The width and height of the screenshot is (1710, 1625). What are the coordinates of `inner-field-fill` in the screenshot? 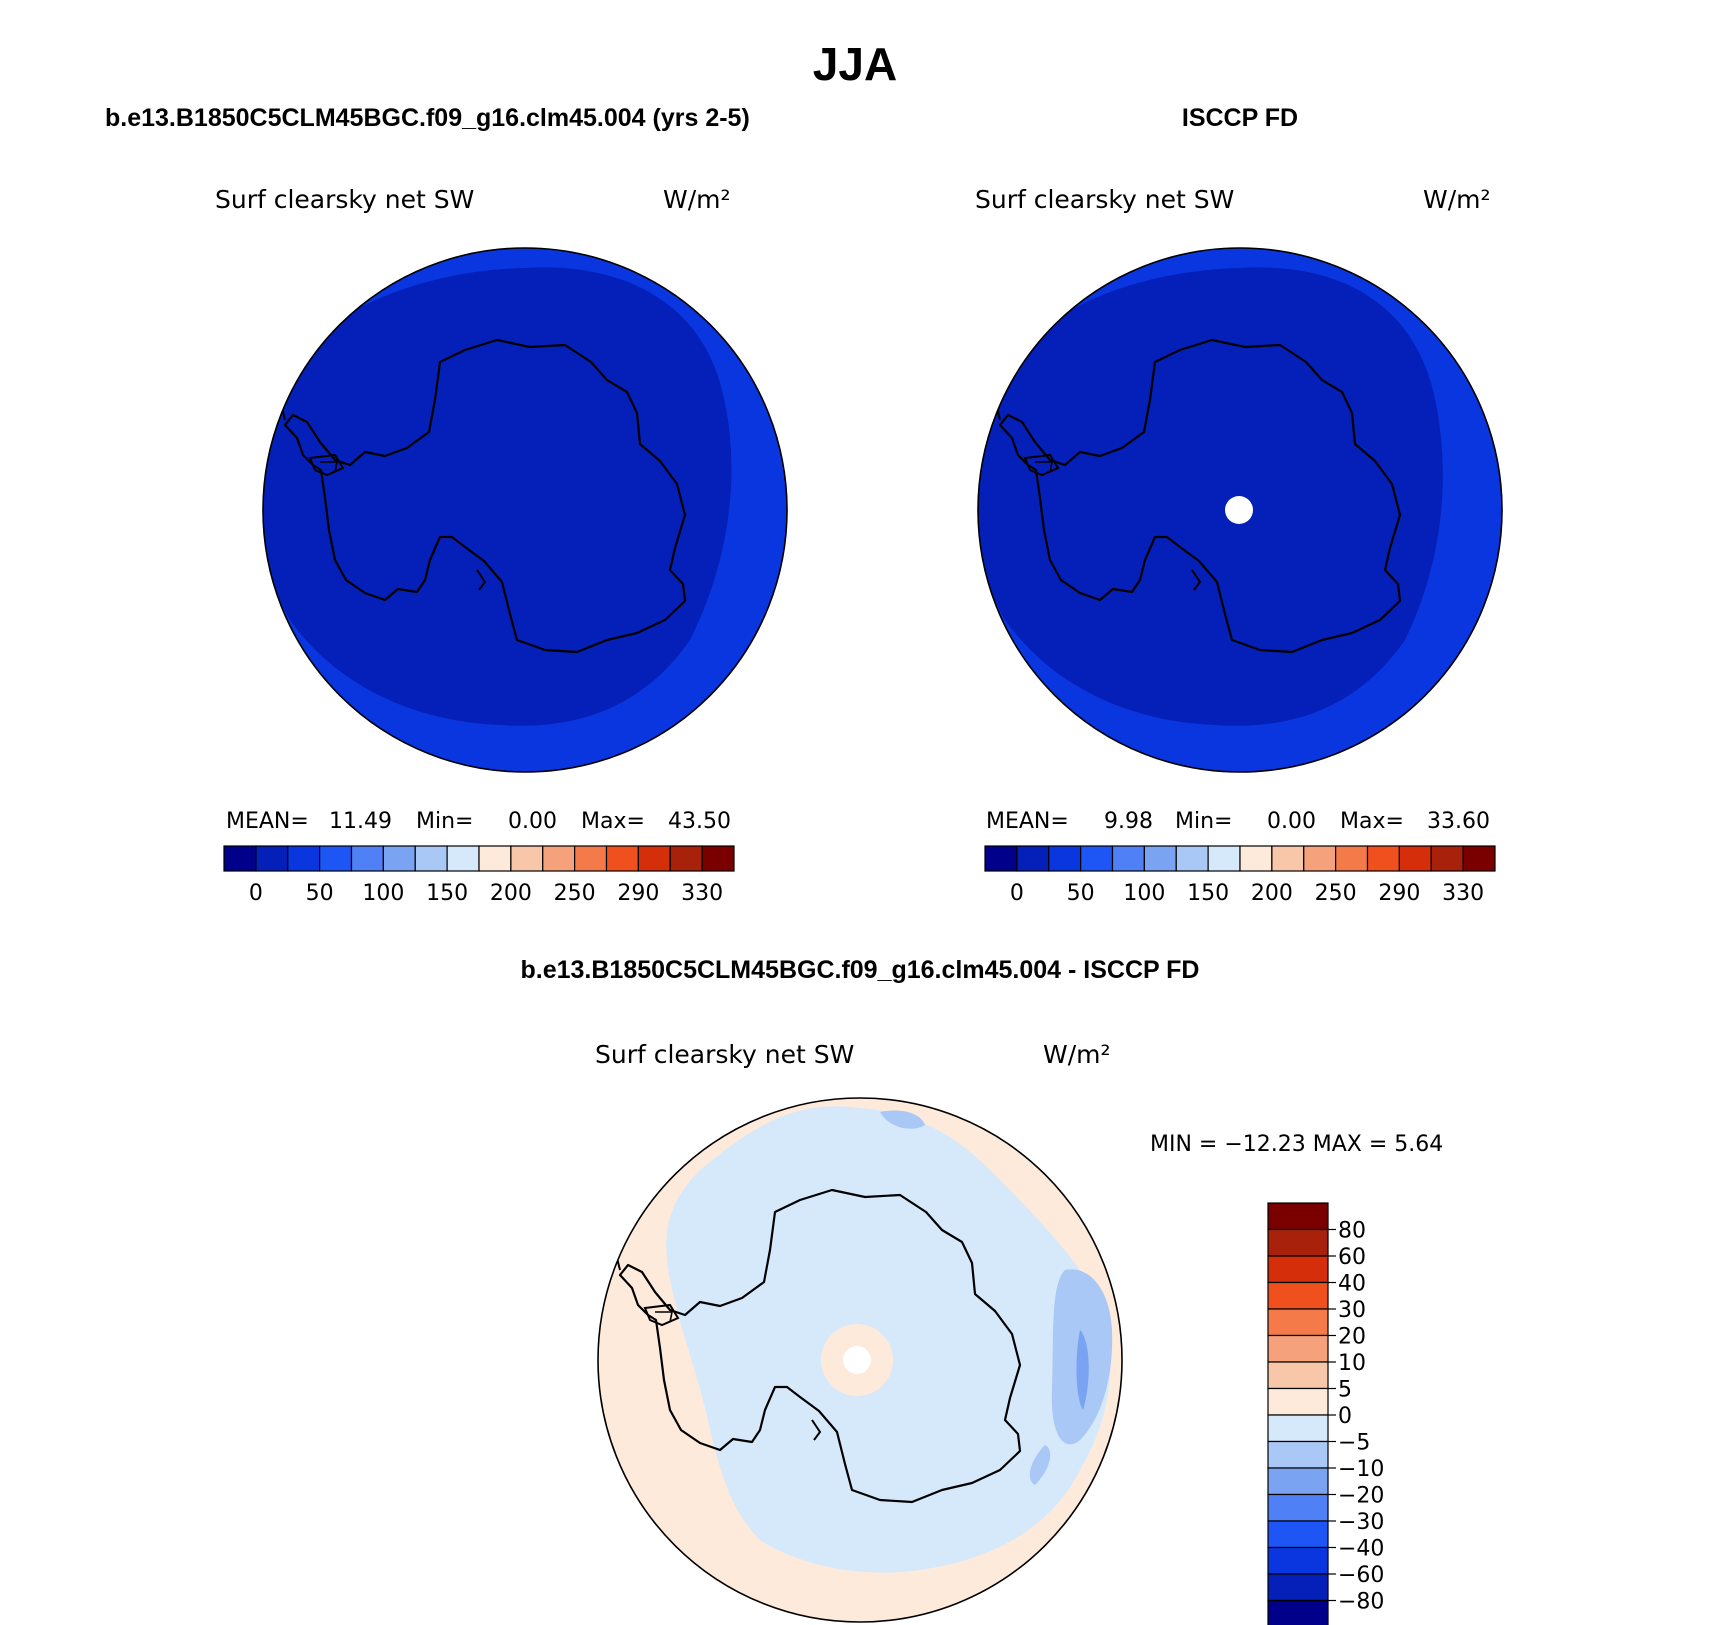 It's located at (497, 496).